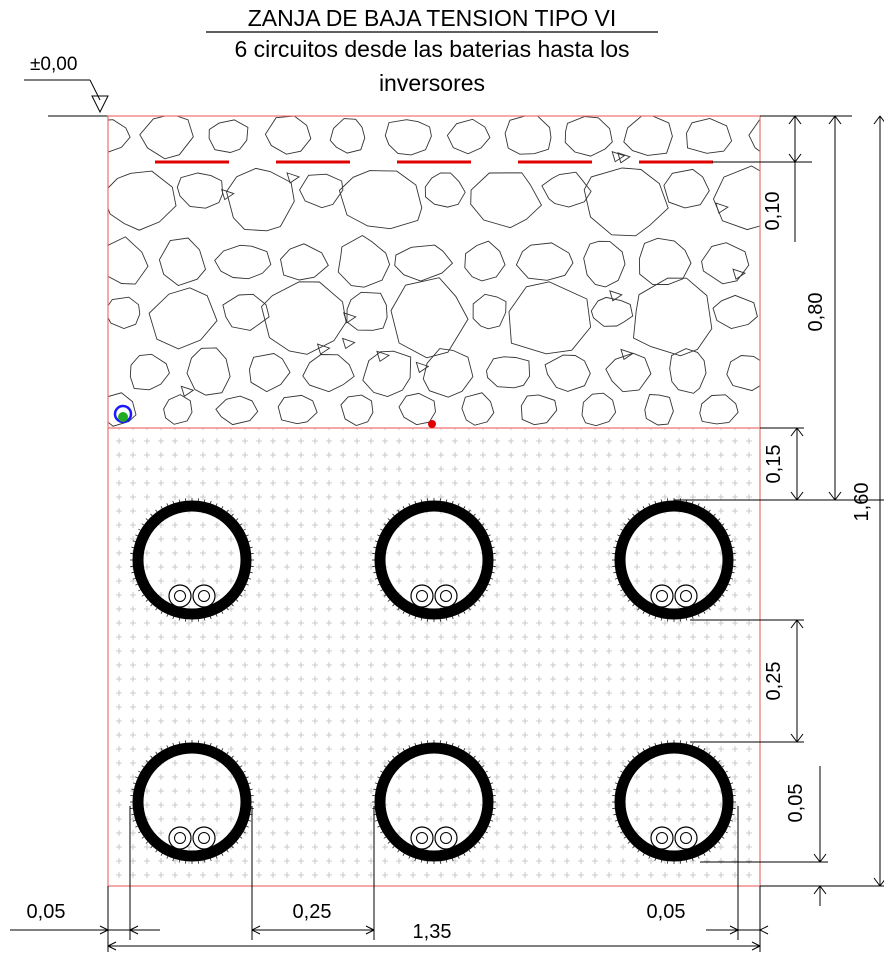  Describe the element at coordinates (432, 18) in the screenshot. I see `drawing-title: ZANJA DE BAJA TENSION TIPO VI` at that location.